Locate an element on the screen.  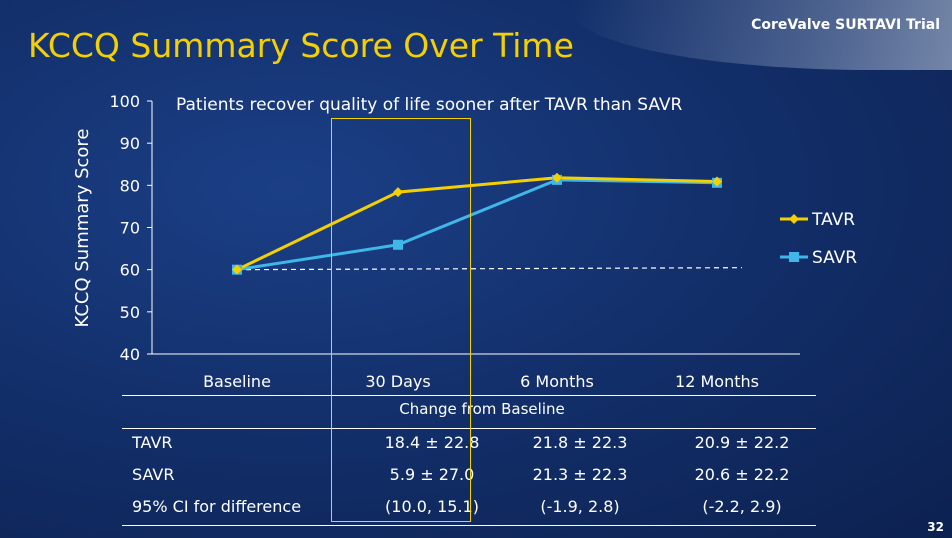
x-tick-label: Baseline is located at coordinates (237, 381).